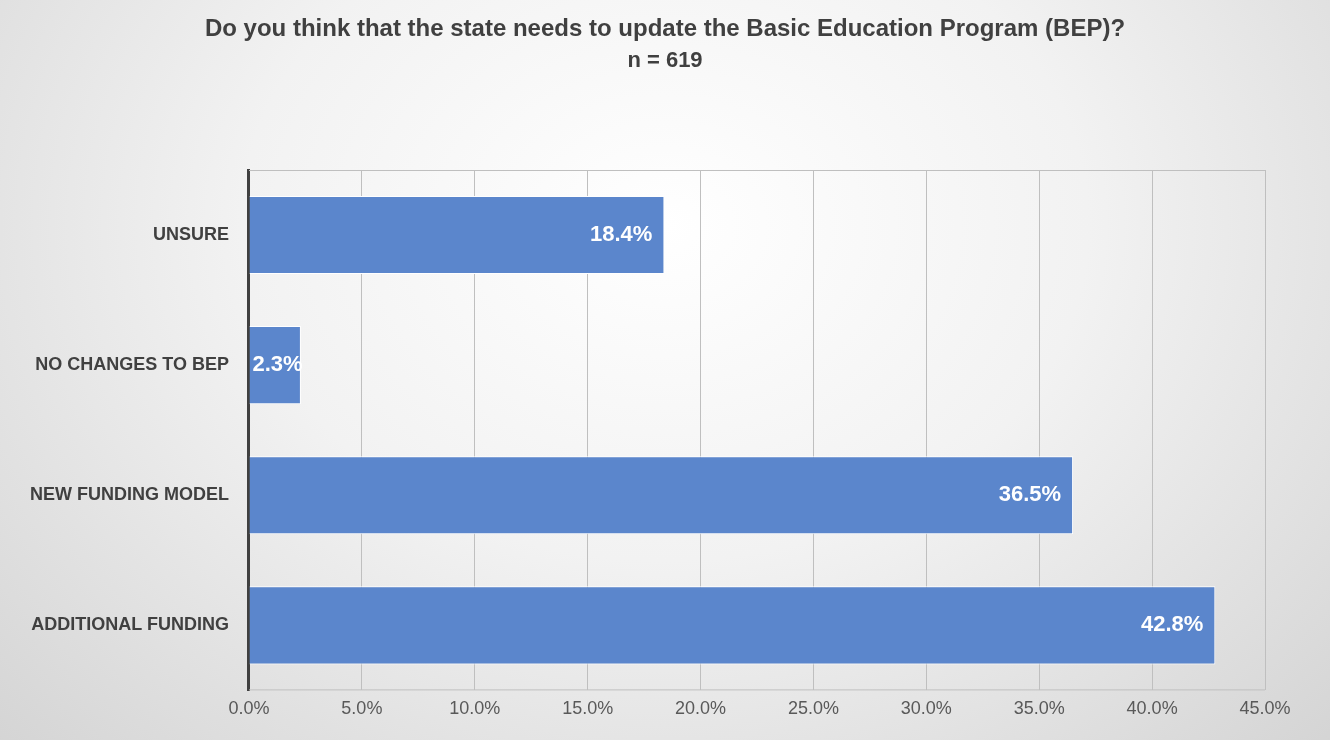 This screenshot has height=740, width=1330. Describe the element at coordinates (1039, 708) in the screenshot. I see `x-tick-label: 35.0%` at that location.